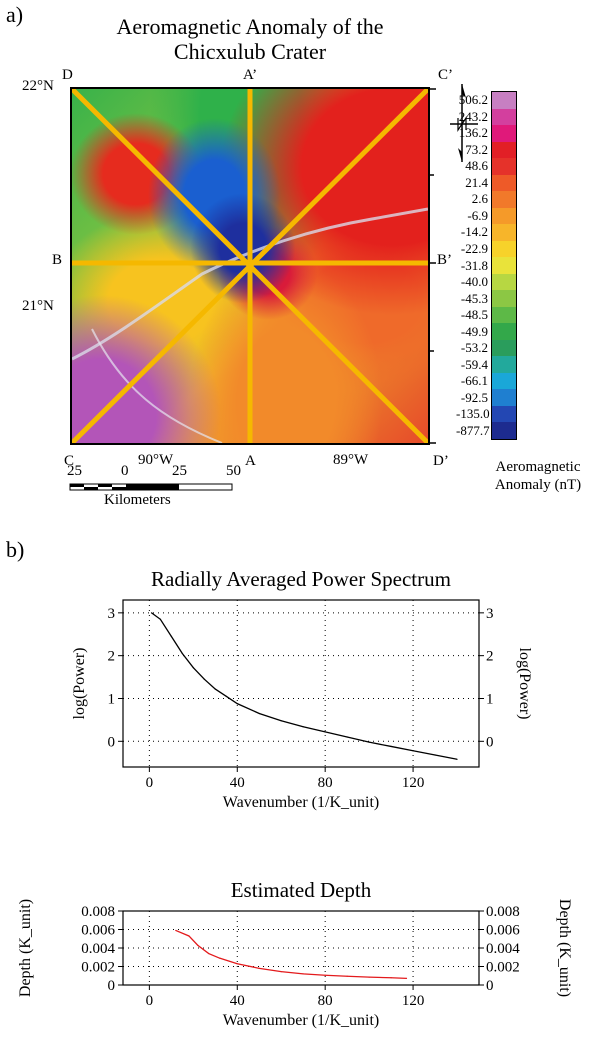 This screenshot has height=1042, width=603. Describe the element at coordinates (301, 890) in the screenshot. I see `chart-title: Estimated Depth` at that location.